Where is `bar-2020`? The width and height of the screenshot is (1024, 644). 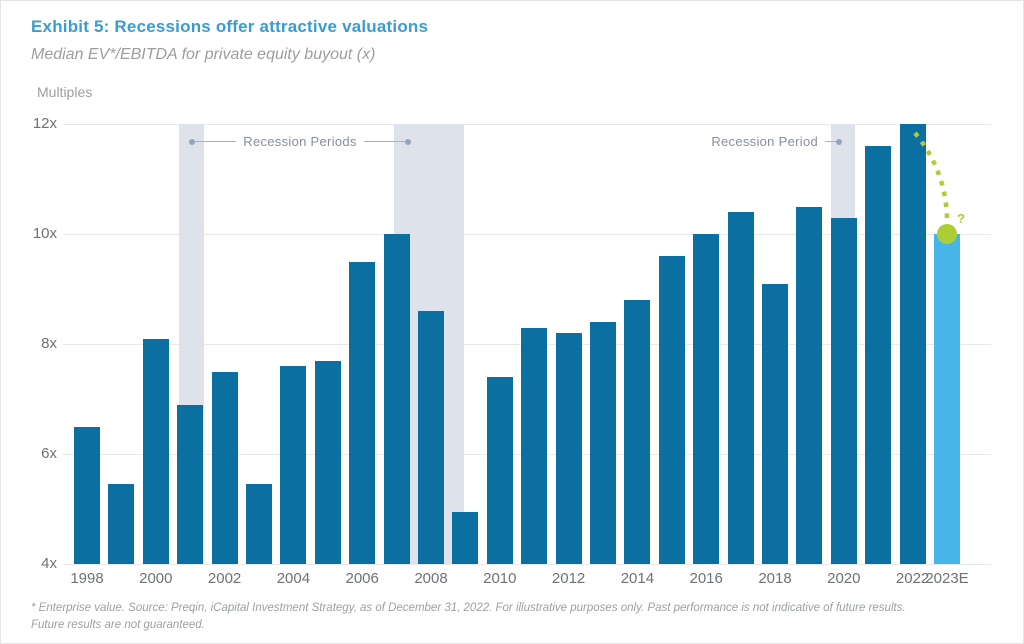 bar-2020 is located at coordinates (843, 390).